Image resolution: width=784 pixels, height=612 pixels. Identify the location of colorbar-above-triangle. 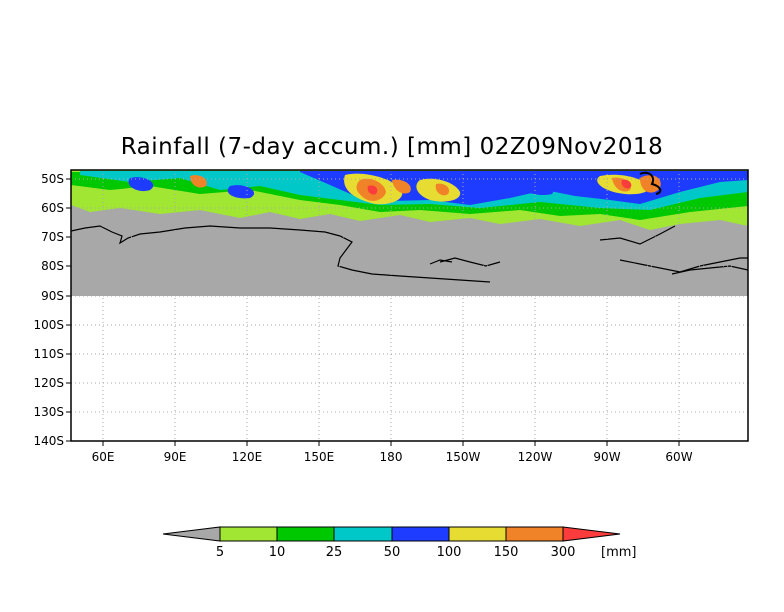
(591, 534).